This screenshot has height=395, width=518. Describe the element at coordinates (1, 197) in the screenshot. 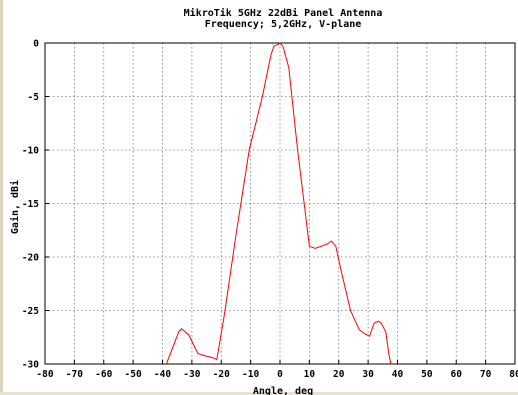

I see `window-left-border` at that location.